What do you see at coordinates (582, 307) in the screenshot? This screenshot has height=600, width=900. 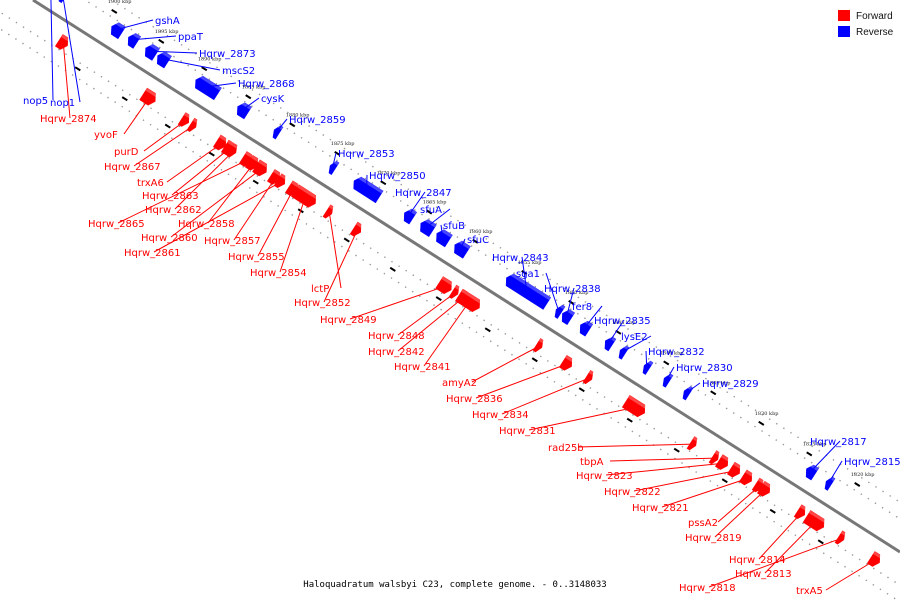 I see `gene-label-fer8: fer8` at bounding box center [582, 307].